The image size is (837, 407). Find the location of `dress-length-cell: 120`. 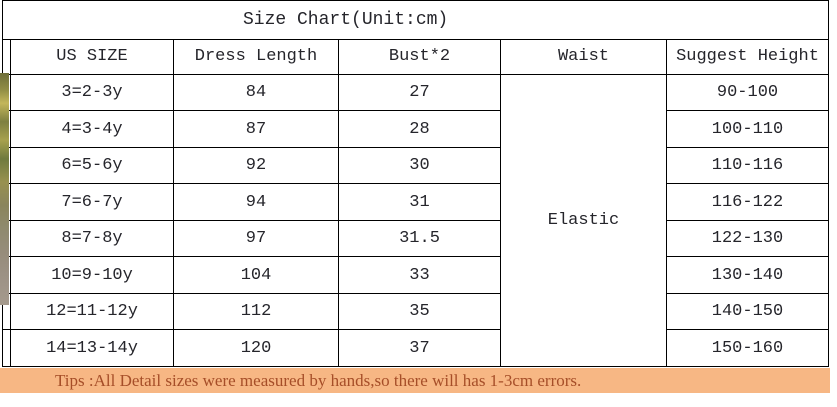

dress-length-cell: 120 is located at coordinates (256, 348).